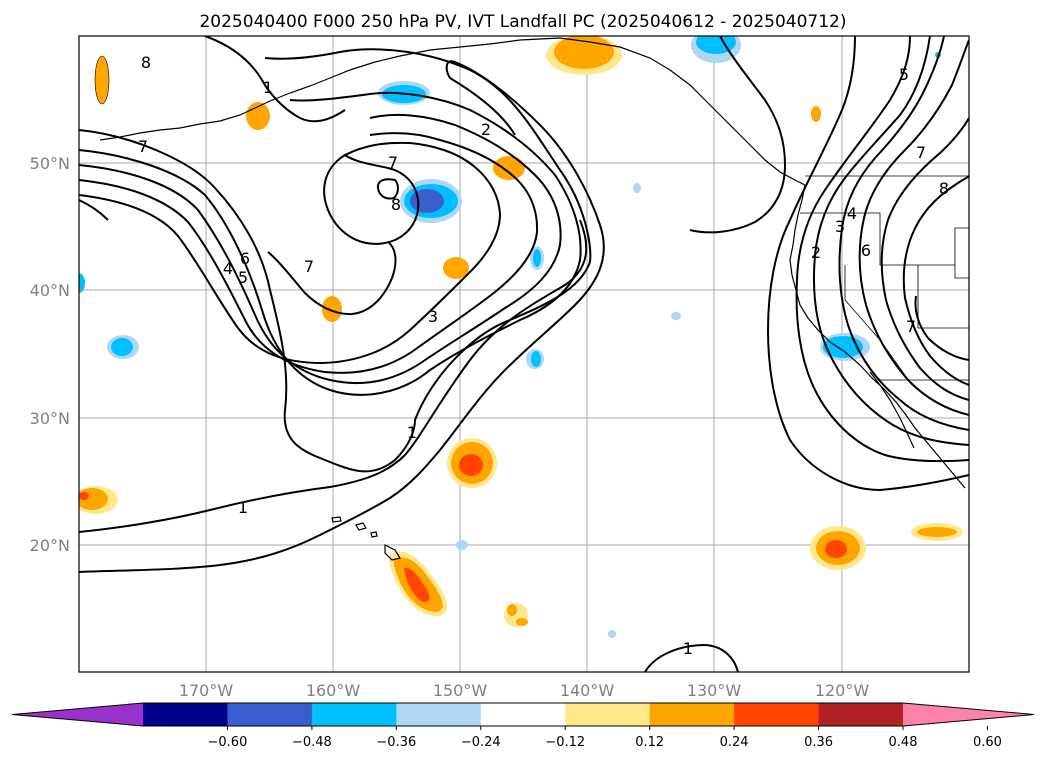 The image size is (1047, 765). I want to click on lon-label: 140°W, so click(587, 690).